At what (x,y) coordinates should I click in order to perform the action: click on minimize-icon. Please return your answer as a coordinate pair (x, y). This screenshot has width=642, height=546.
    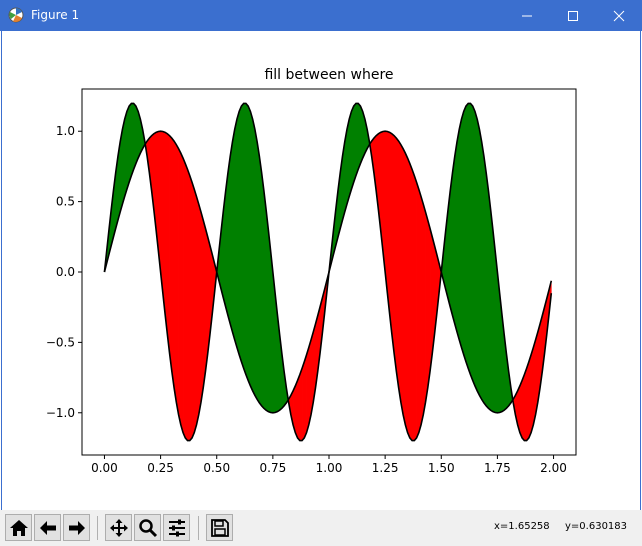
    Looking at the image, I should click on (527, 16).